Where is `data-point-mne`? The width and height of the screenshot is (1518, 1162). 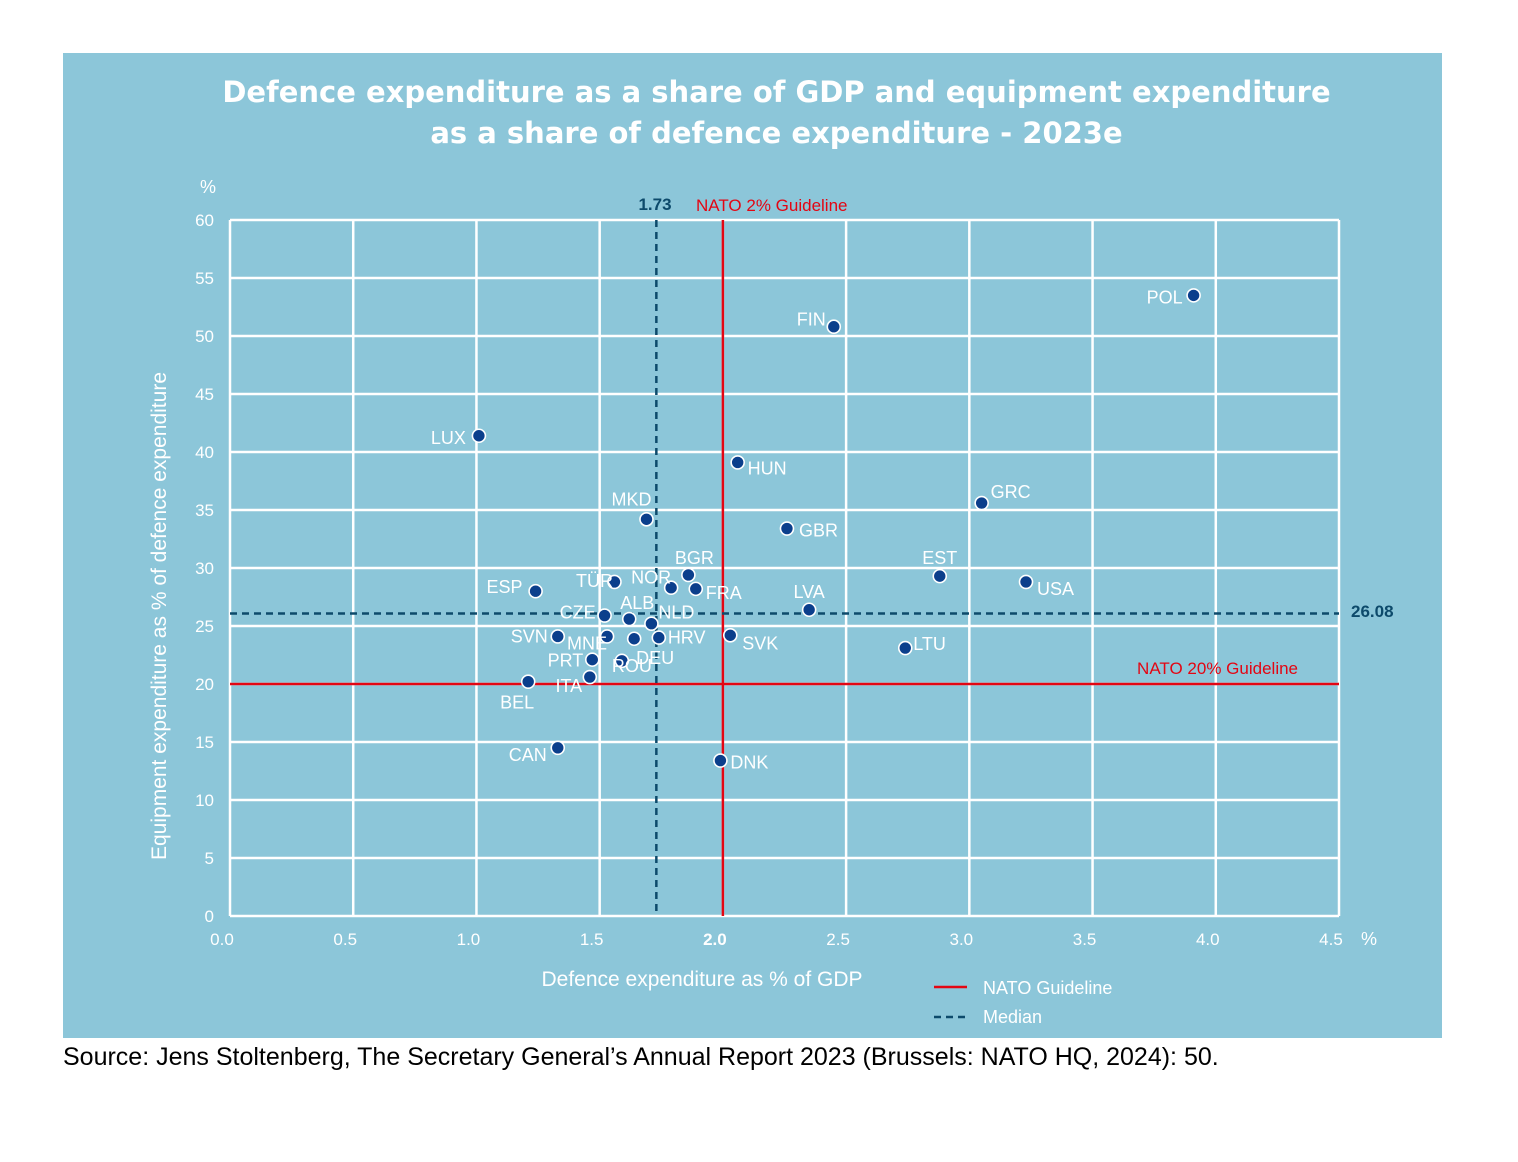 data-point-mne is located at coordinates (607, 636).